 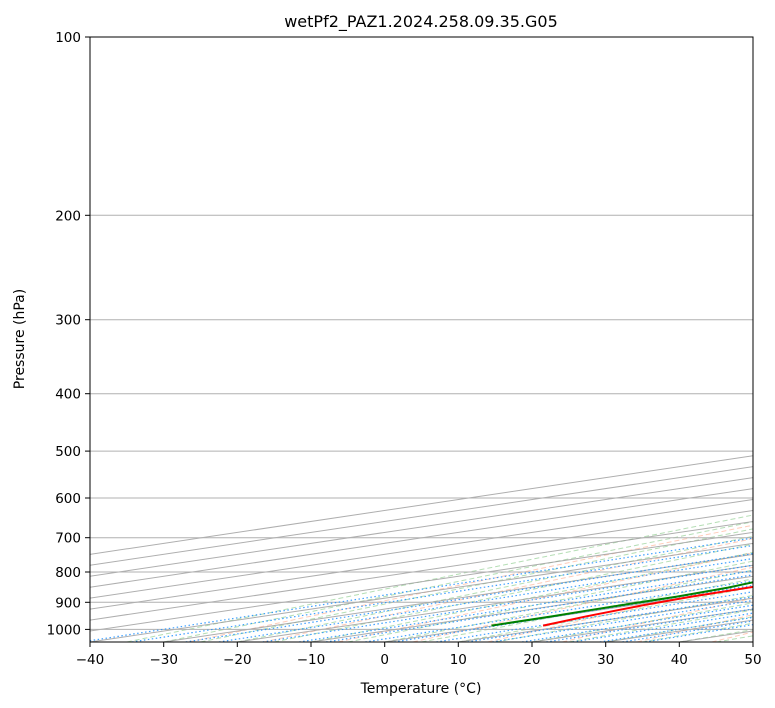 What do you see at coordinates (68, 38) in the screenshot?
I see `y-tick-label: 100` at bounding box center [68, 38].